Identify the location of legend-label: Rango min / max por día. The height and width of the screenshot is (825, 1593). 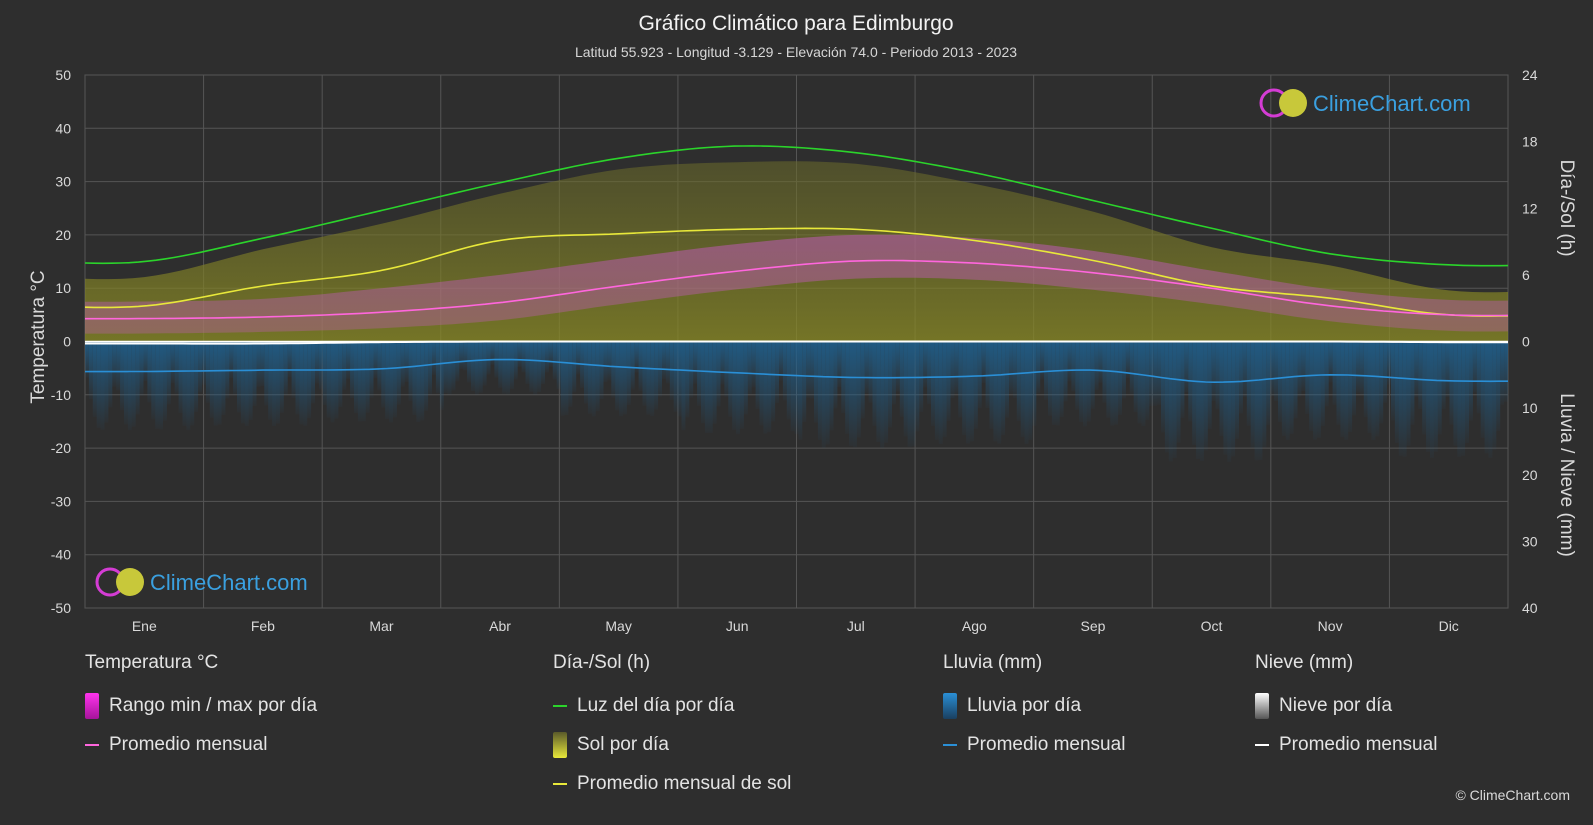
(213, 705).